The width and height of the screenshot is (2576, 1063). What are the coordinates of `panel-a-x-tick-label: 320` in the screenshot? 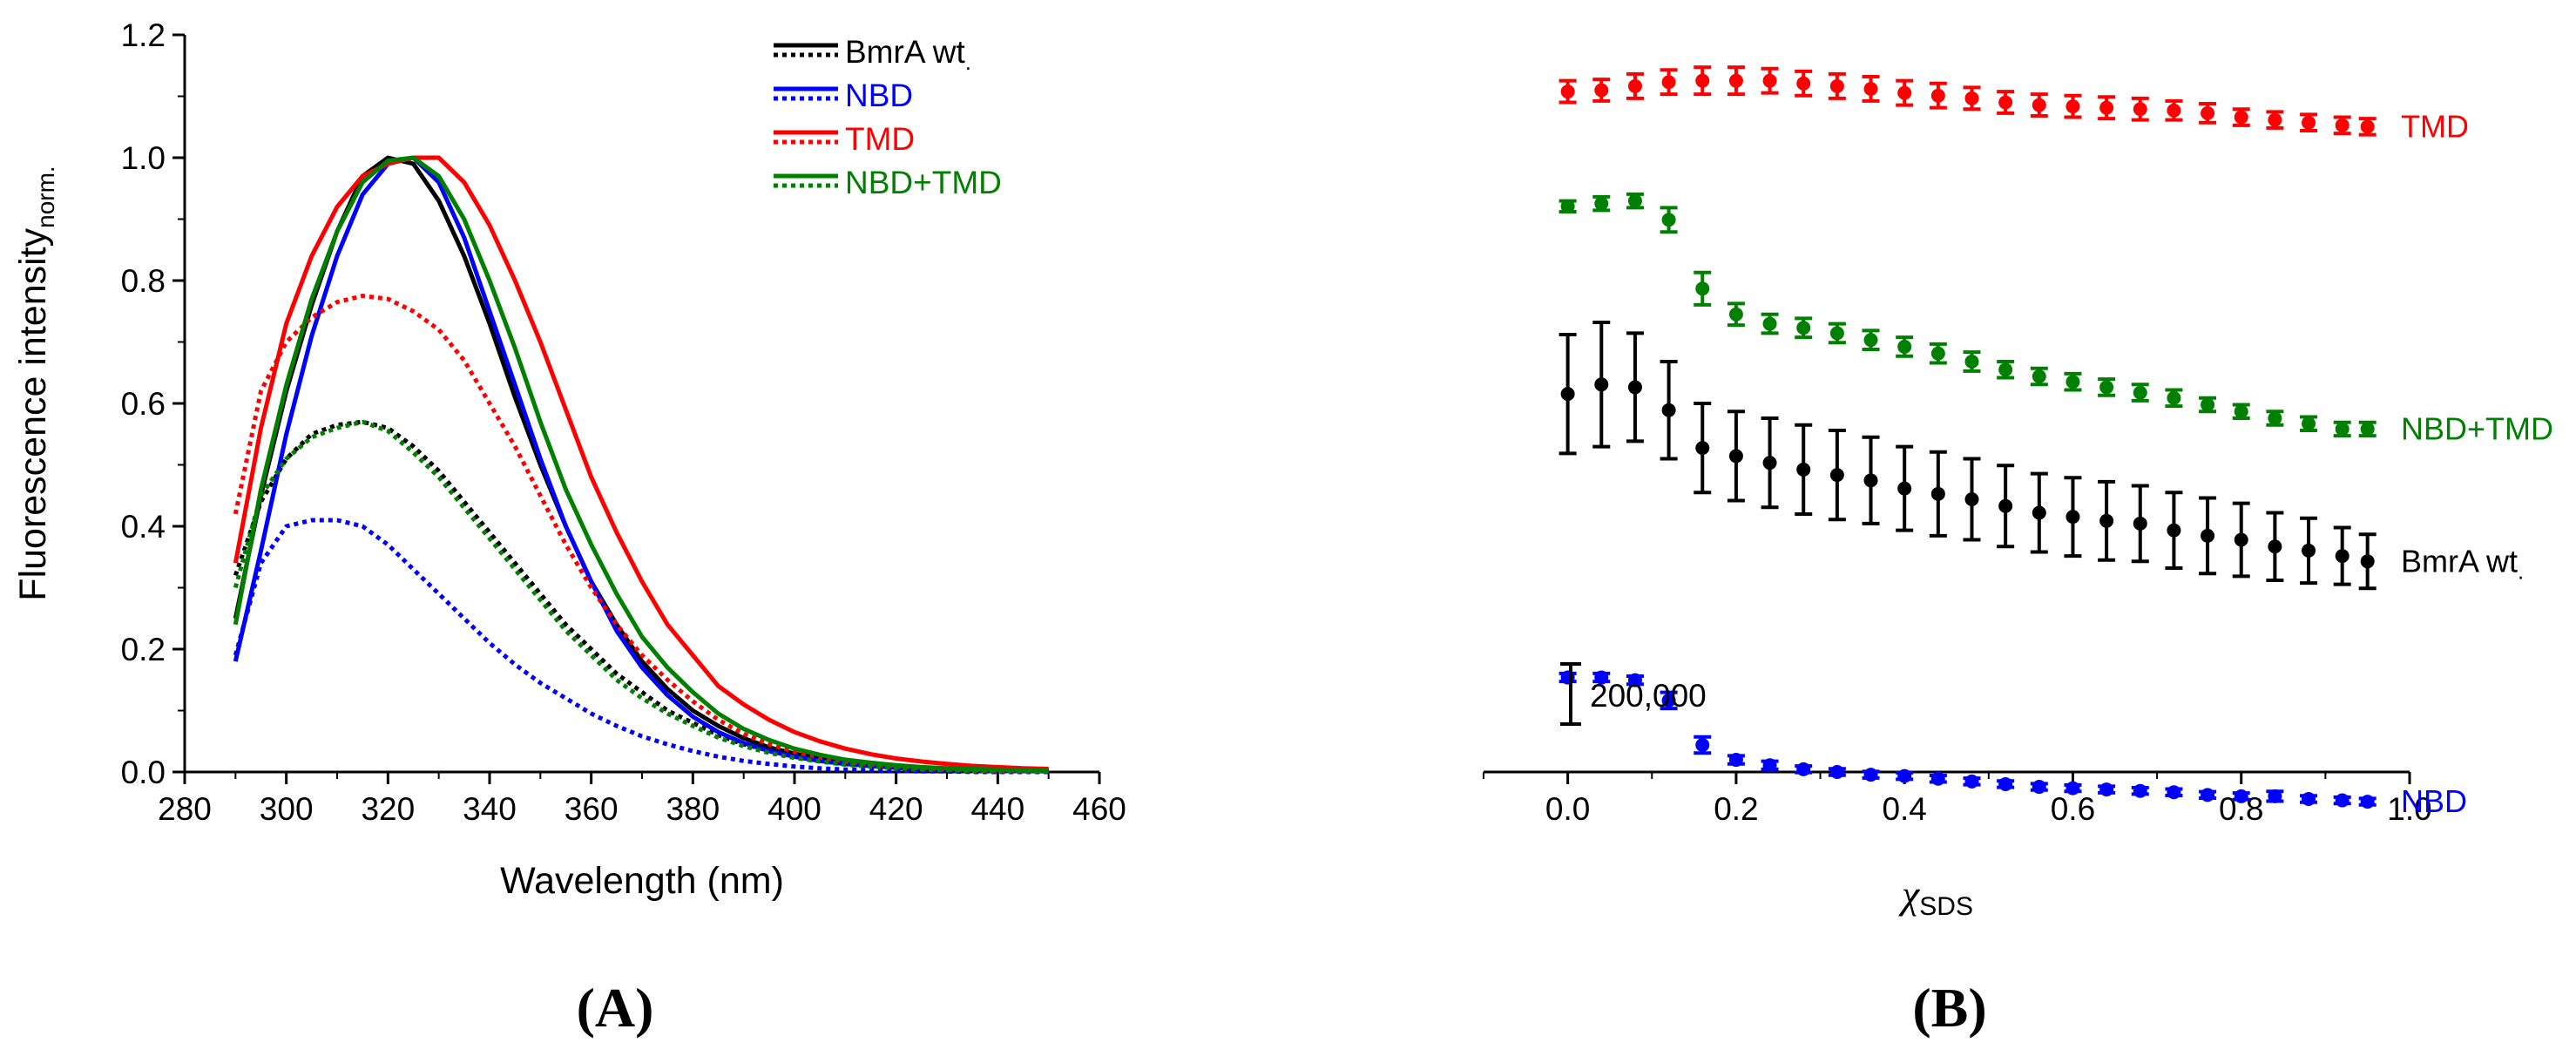 It's located at (388, 809).